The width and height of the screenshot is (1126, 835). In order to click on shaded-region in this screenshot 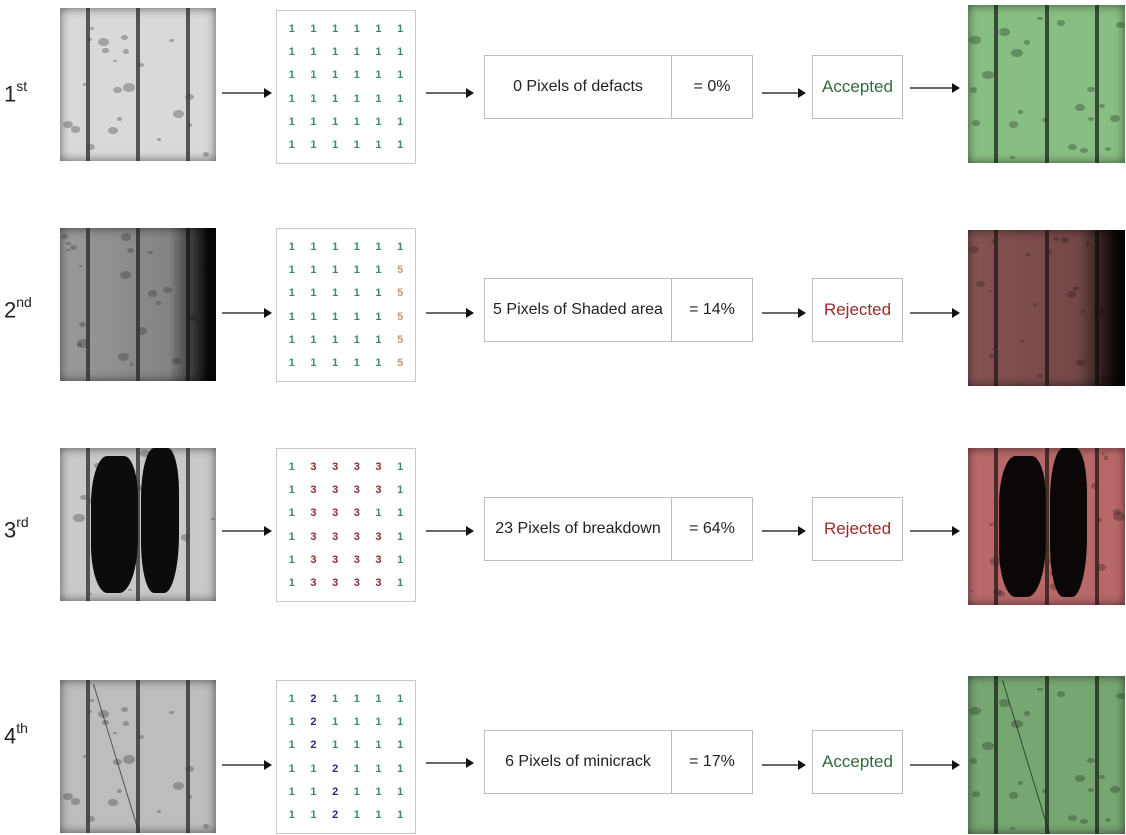, I will do `click(138, 304)`.